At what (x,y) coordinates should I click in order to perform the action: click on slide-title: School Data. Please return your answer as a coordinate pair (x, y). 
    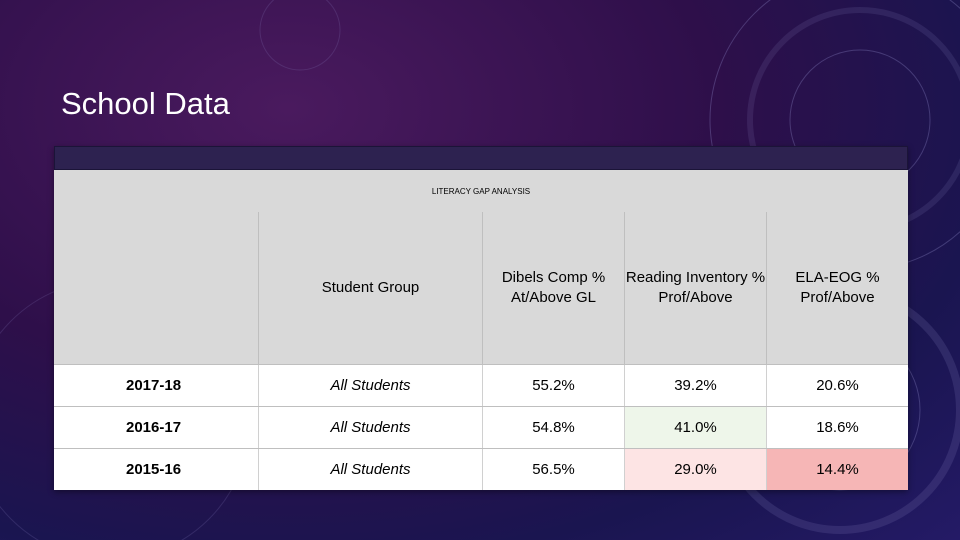
    Looking at the image, I should click on (145, 103).